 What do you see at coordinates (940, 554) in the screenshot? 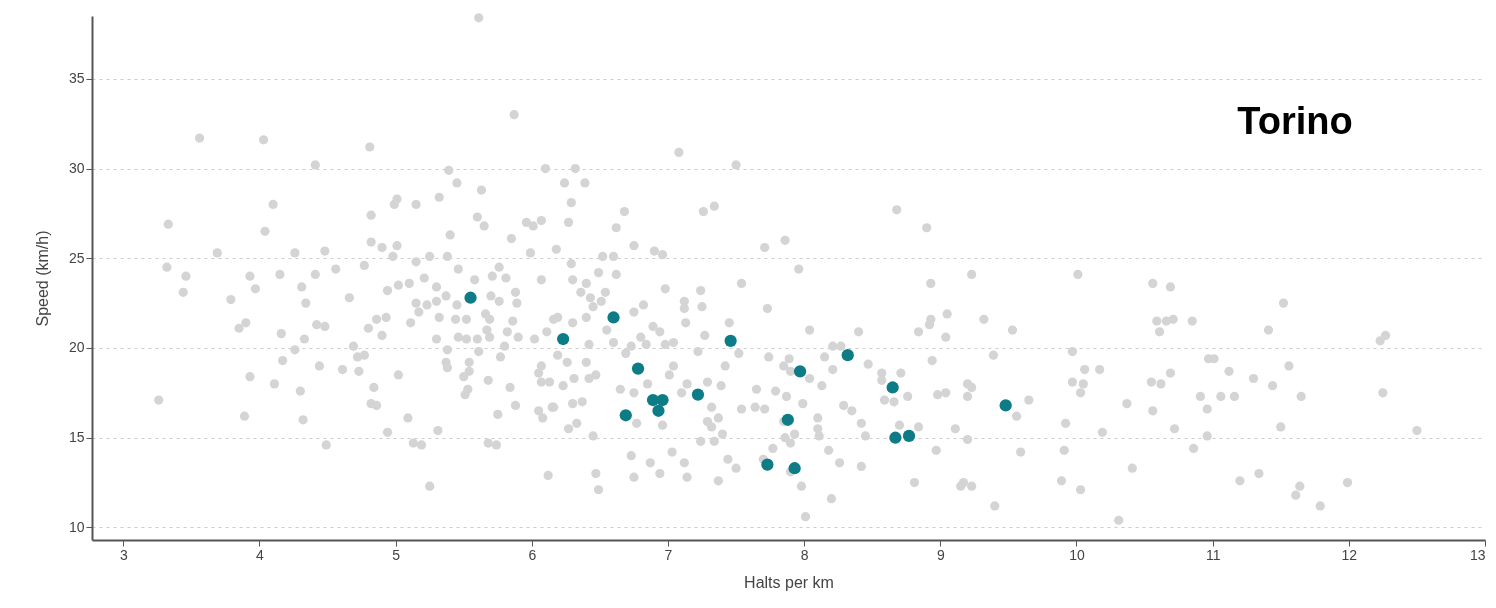
I see `x-tick-label: 9` at bounding box center [940, 554].